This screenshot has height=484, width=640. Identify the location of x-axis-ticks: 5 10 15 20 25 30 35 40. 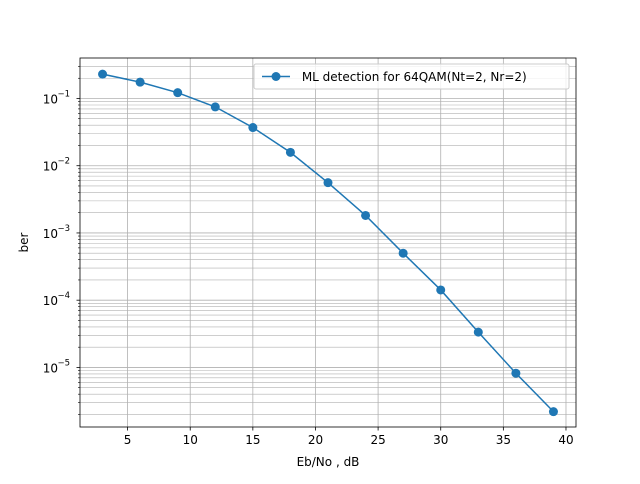
(349, 437).